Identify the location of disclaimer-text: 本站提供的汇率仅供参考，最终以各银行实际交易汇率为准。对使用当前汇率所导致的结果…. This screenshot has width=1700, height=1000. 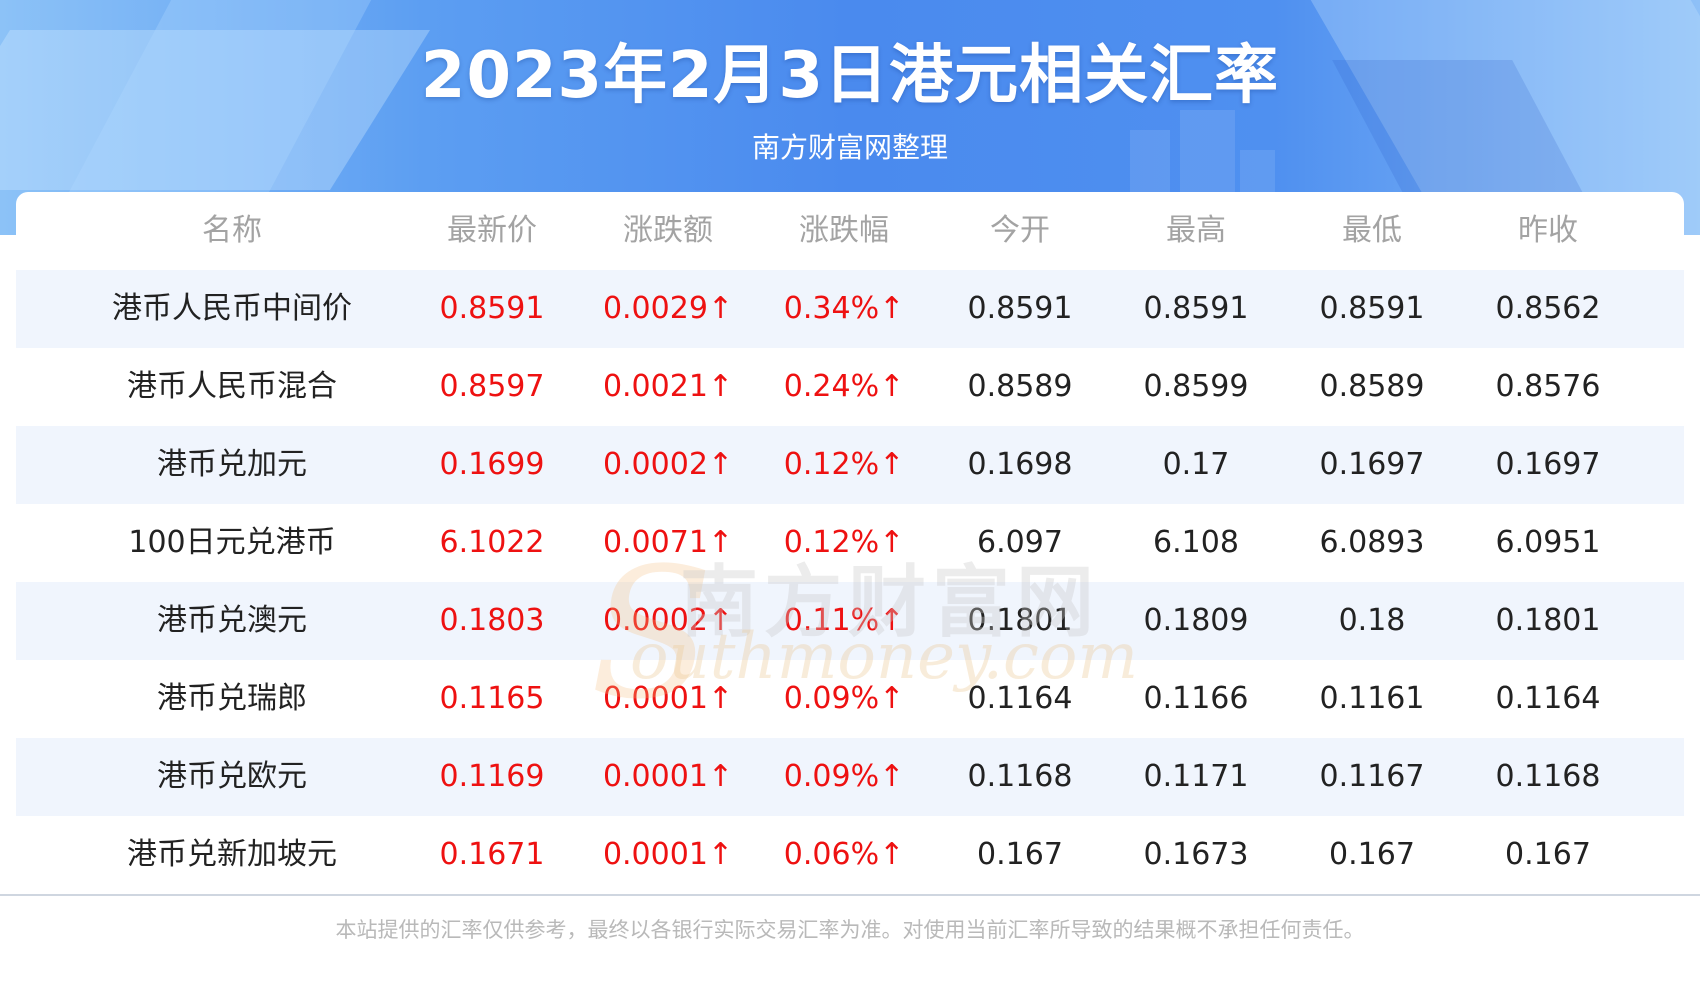
(850, 930).